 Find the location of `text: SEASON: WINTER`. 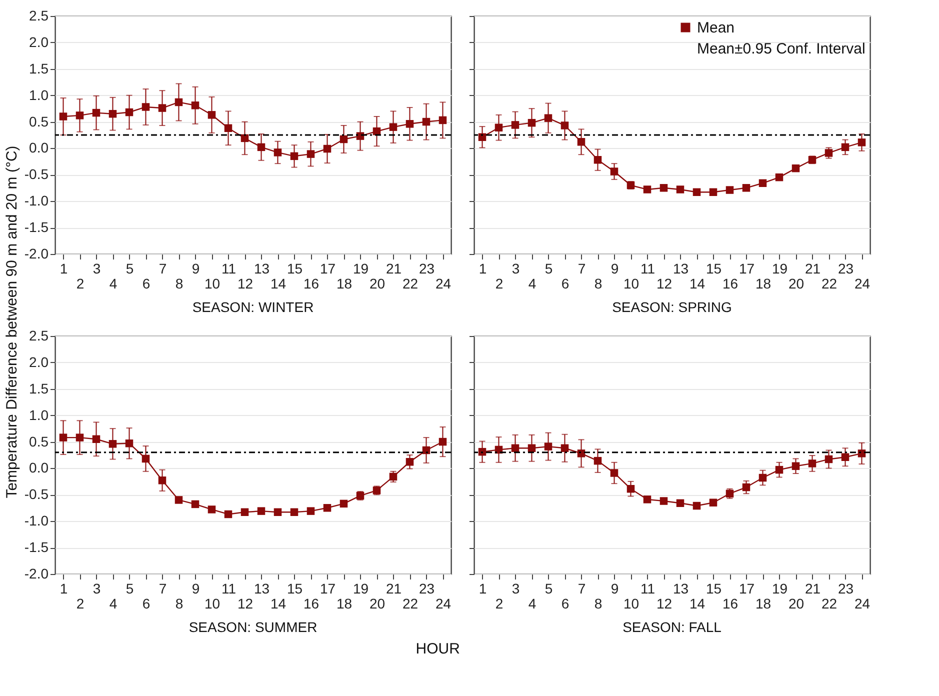

text: SEASON: WINTER is located at coordinates (253, 307).